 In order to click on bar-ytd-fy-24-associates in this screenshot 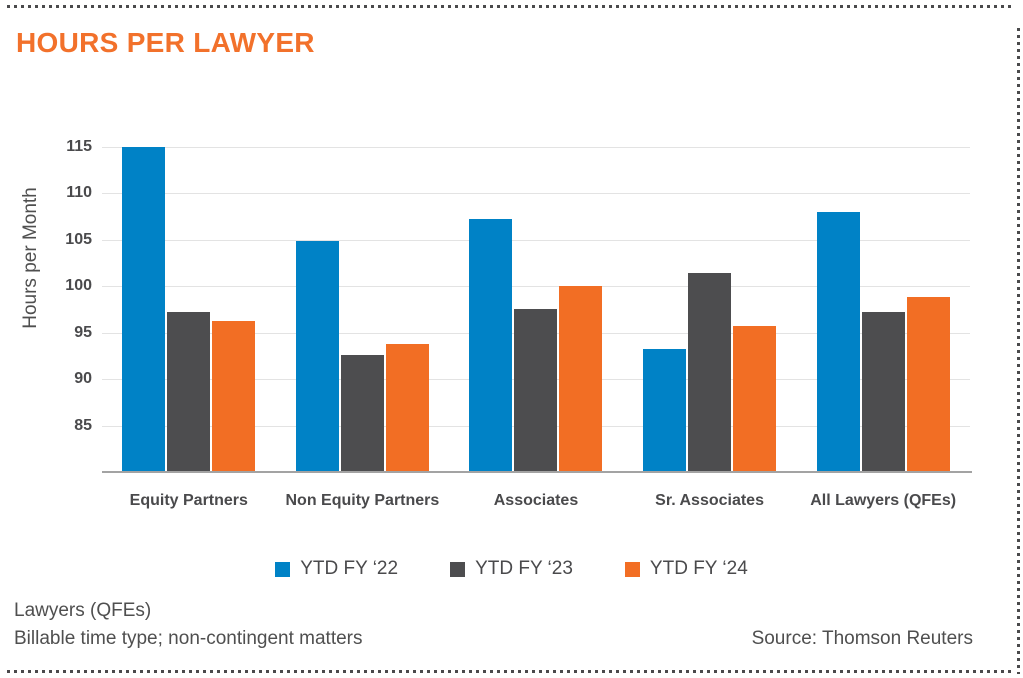, I will do `click(581, 379)`.